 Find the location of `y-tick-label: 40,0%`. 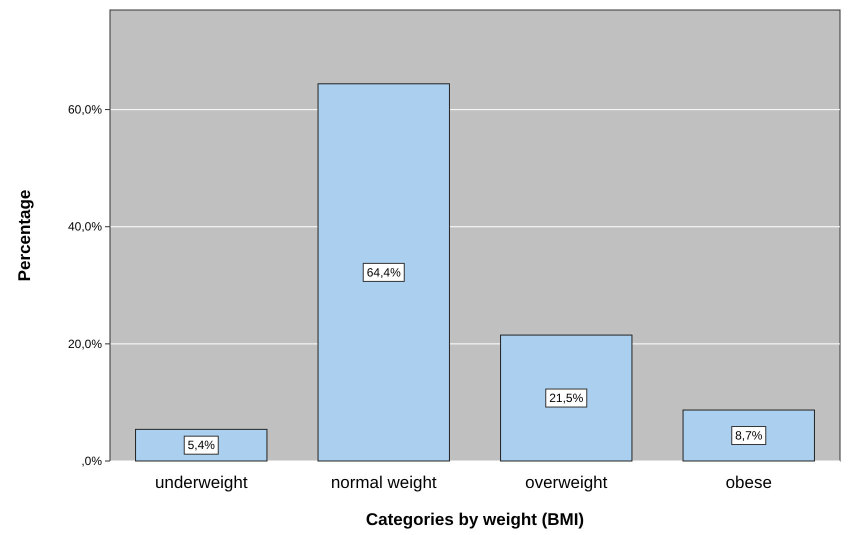

y-tick-label: 40,0% is located at coordinates (85, 227).